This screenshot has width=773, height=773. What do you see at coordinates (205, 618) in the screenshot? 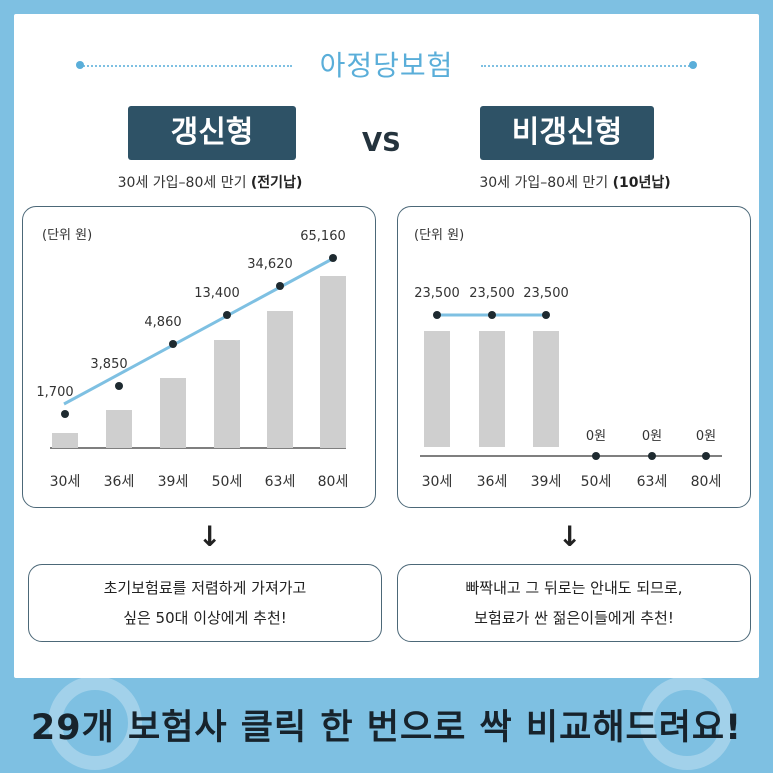
I see `left-note-line2: 싶은 50대 이상에게 추천!` at bounding box center [205, 618].